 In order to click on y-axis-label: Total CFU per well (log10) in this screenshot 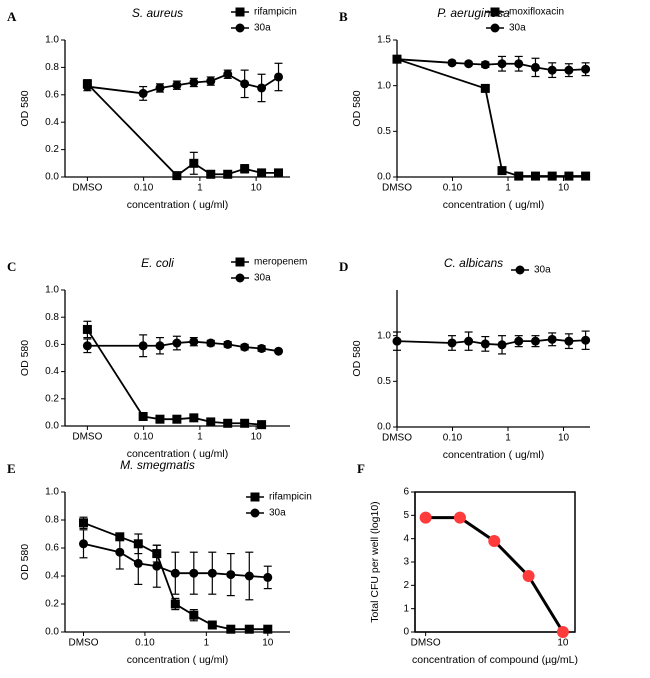, I will do `click(375, 561)`.